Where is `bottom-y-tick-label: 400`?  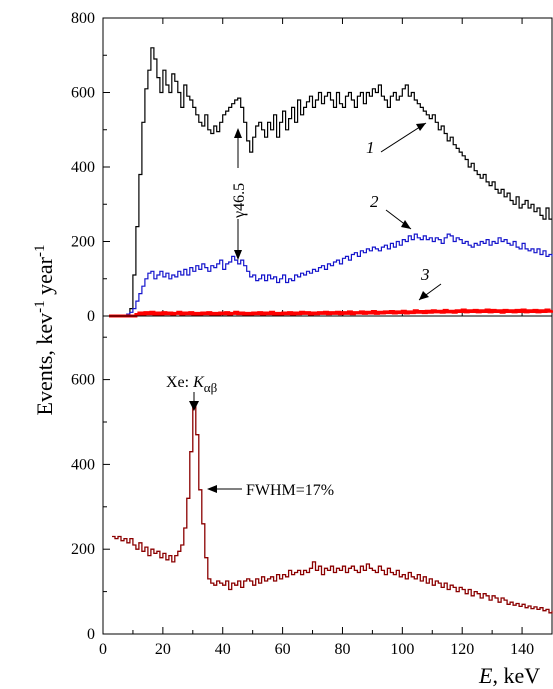
bottom-y-tick-label: 400 is located at coordinates (83, 464).